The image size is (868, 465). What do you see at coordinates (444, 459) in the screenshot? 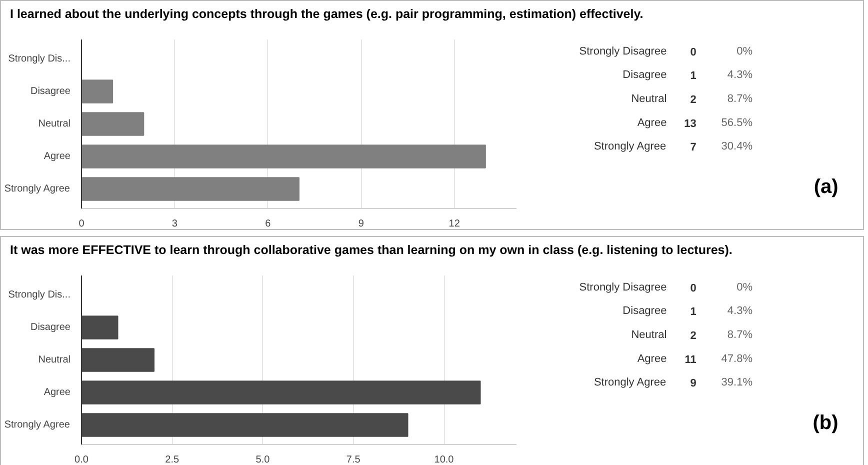
I see `x-tick-label: 10.0` at bounding box center [444, 459].